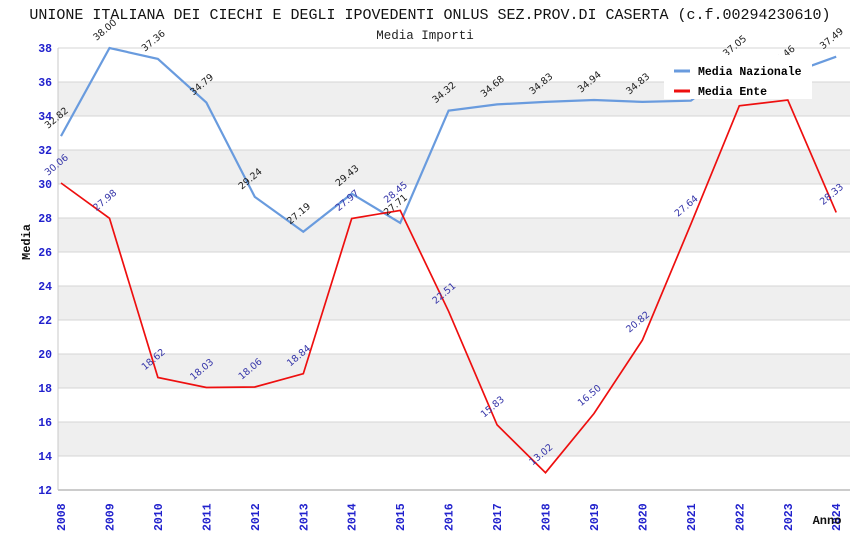 This screenshot has height=550, width=850. I want to click on x-tick-label: 2018, so click(547, 517).